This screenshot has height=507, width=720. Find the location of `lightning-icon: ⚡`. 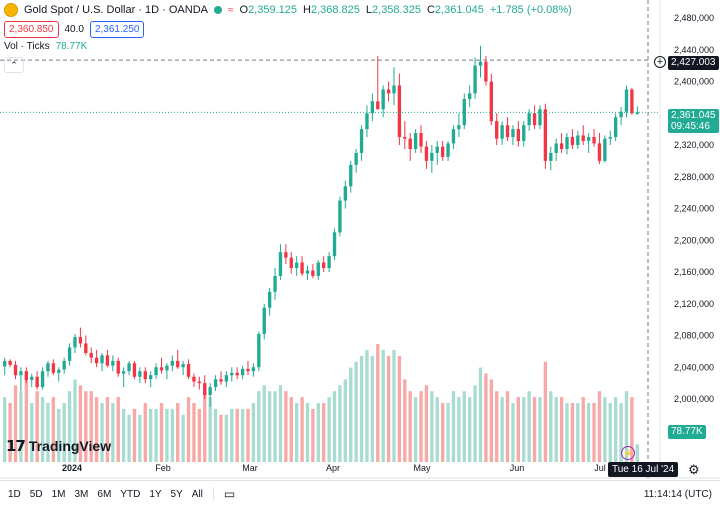

lightning-icon: ⚡ is located at coordinates (628, 453).